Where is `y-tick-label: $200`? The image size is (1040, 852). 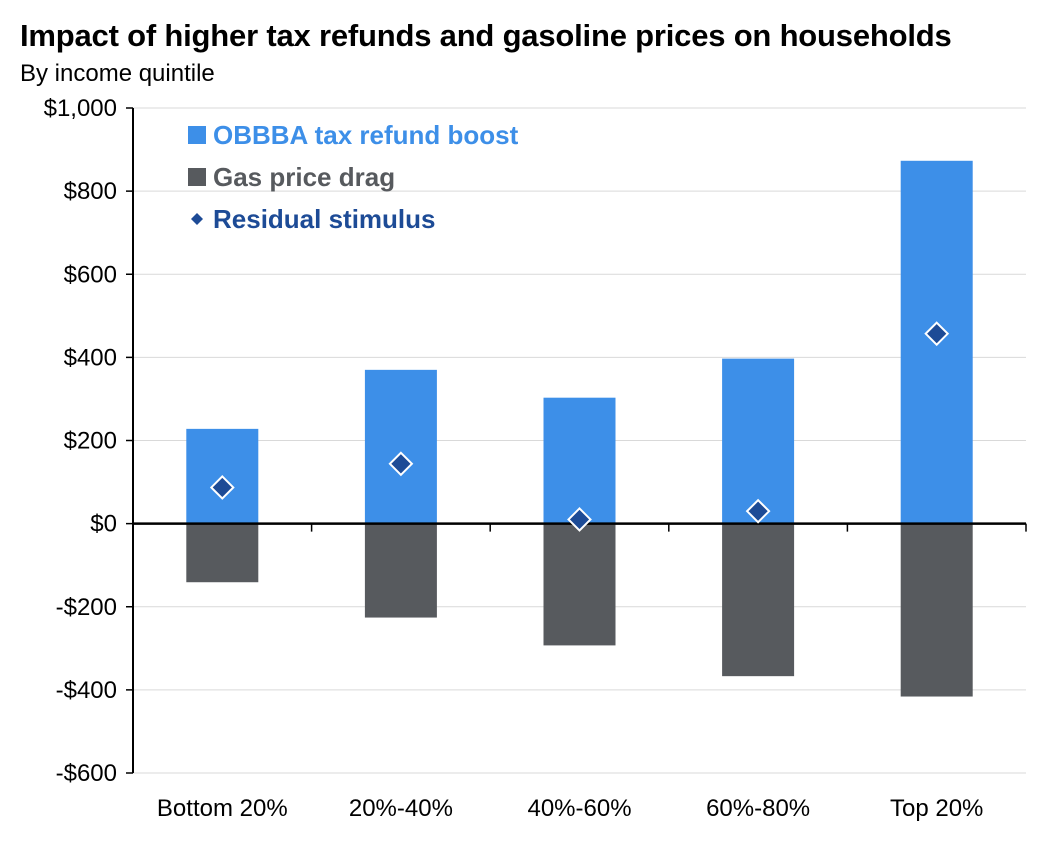 y-tick-label: $200 is located at coordinates (90, 441).